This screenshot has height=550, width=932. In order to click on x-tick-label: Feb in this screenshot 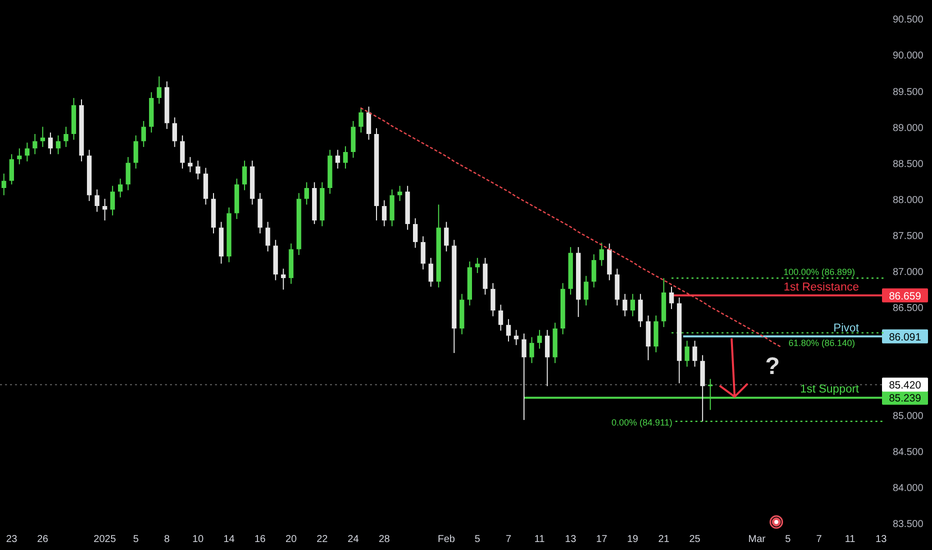, I will do `click(447, 539)`.